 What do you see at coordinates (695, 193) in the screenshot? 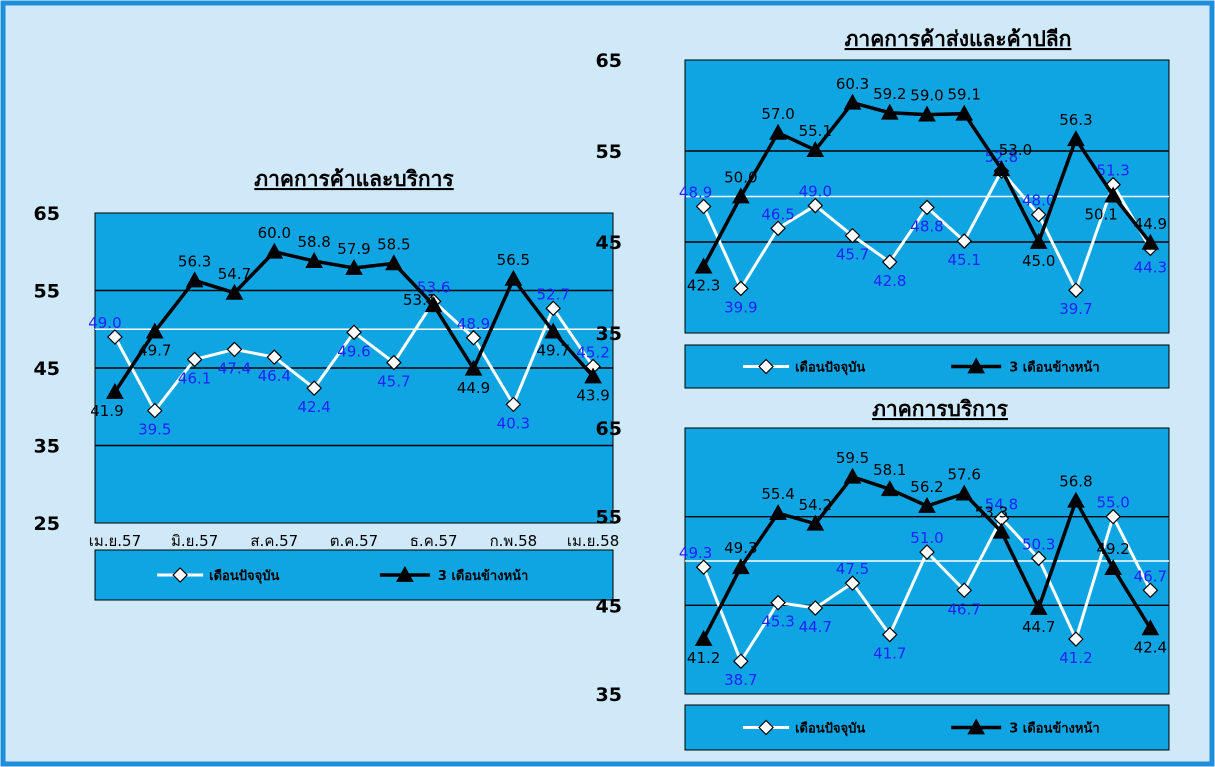
I see `data-label-current: 48.9` at bounding box center [695, 193].